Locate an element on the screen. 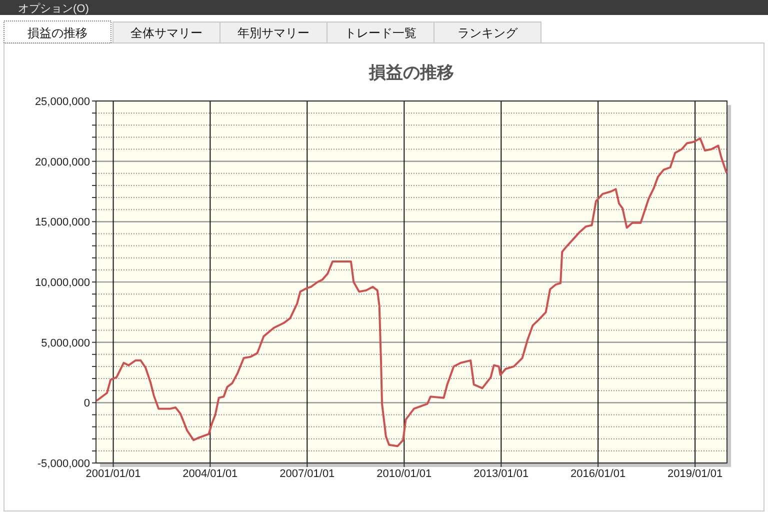 The height and width of the screenshot is (515, 768). x-tick-label: 2019/01/01 is located at coordinates (695, 474).